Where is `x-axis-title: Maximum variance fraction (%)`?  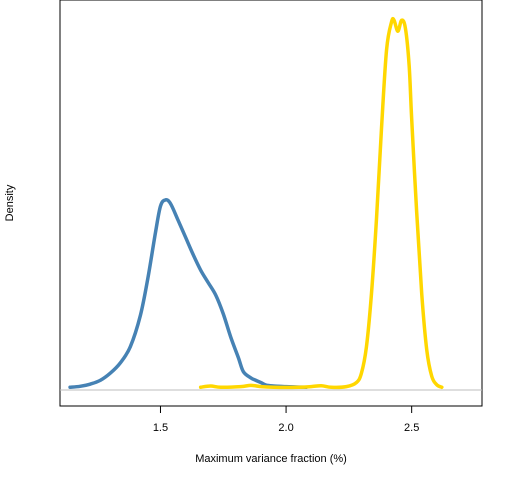
x-axis-title: Maximum variance fraction (%) is located at coordinates (271, 459).